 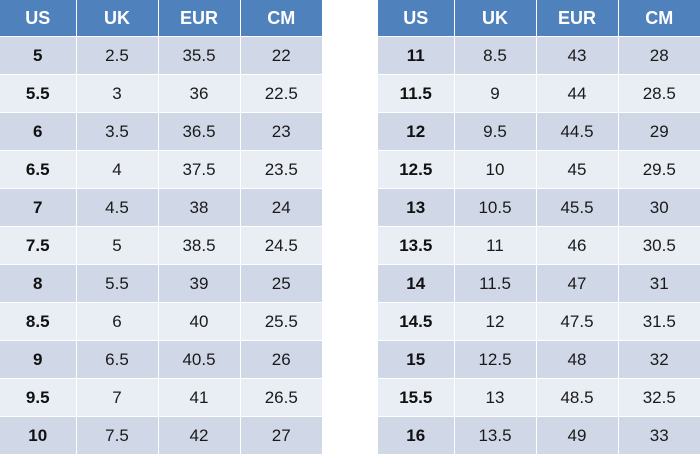 What do you see at coordinates (495, 359) in the screenshot?
I see `uk-size-cell: 12.5` at bounding box center [495, 359].